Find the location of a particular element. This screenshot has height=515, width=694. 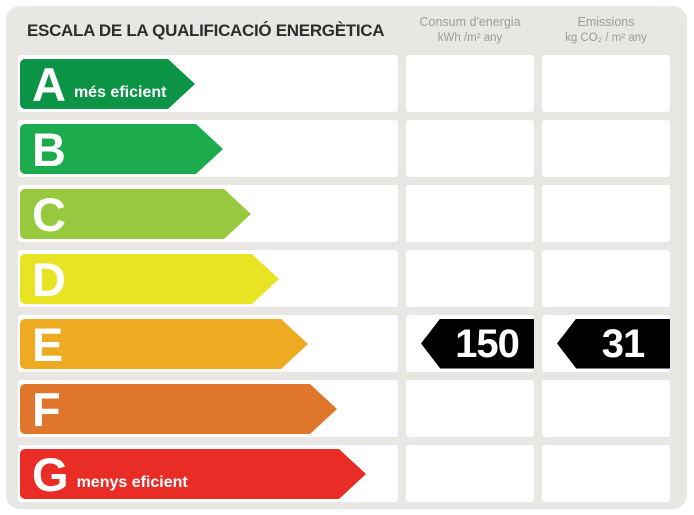

scale-cell-d: D is located at coordinates (208, 278).